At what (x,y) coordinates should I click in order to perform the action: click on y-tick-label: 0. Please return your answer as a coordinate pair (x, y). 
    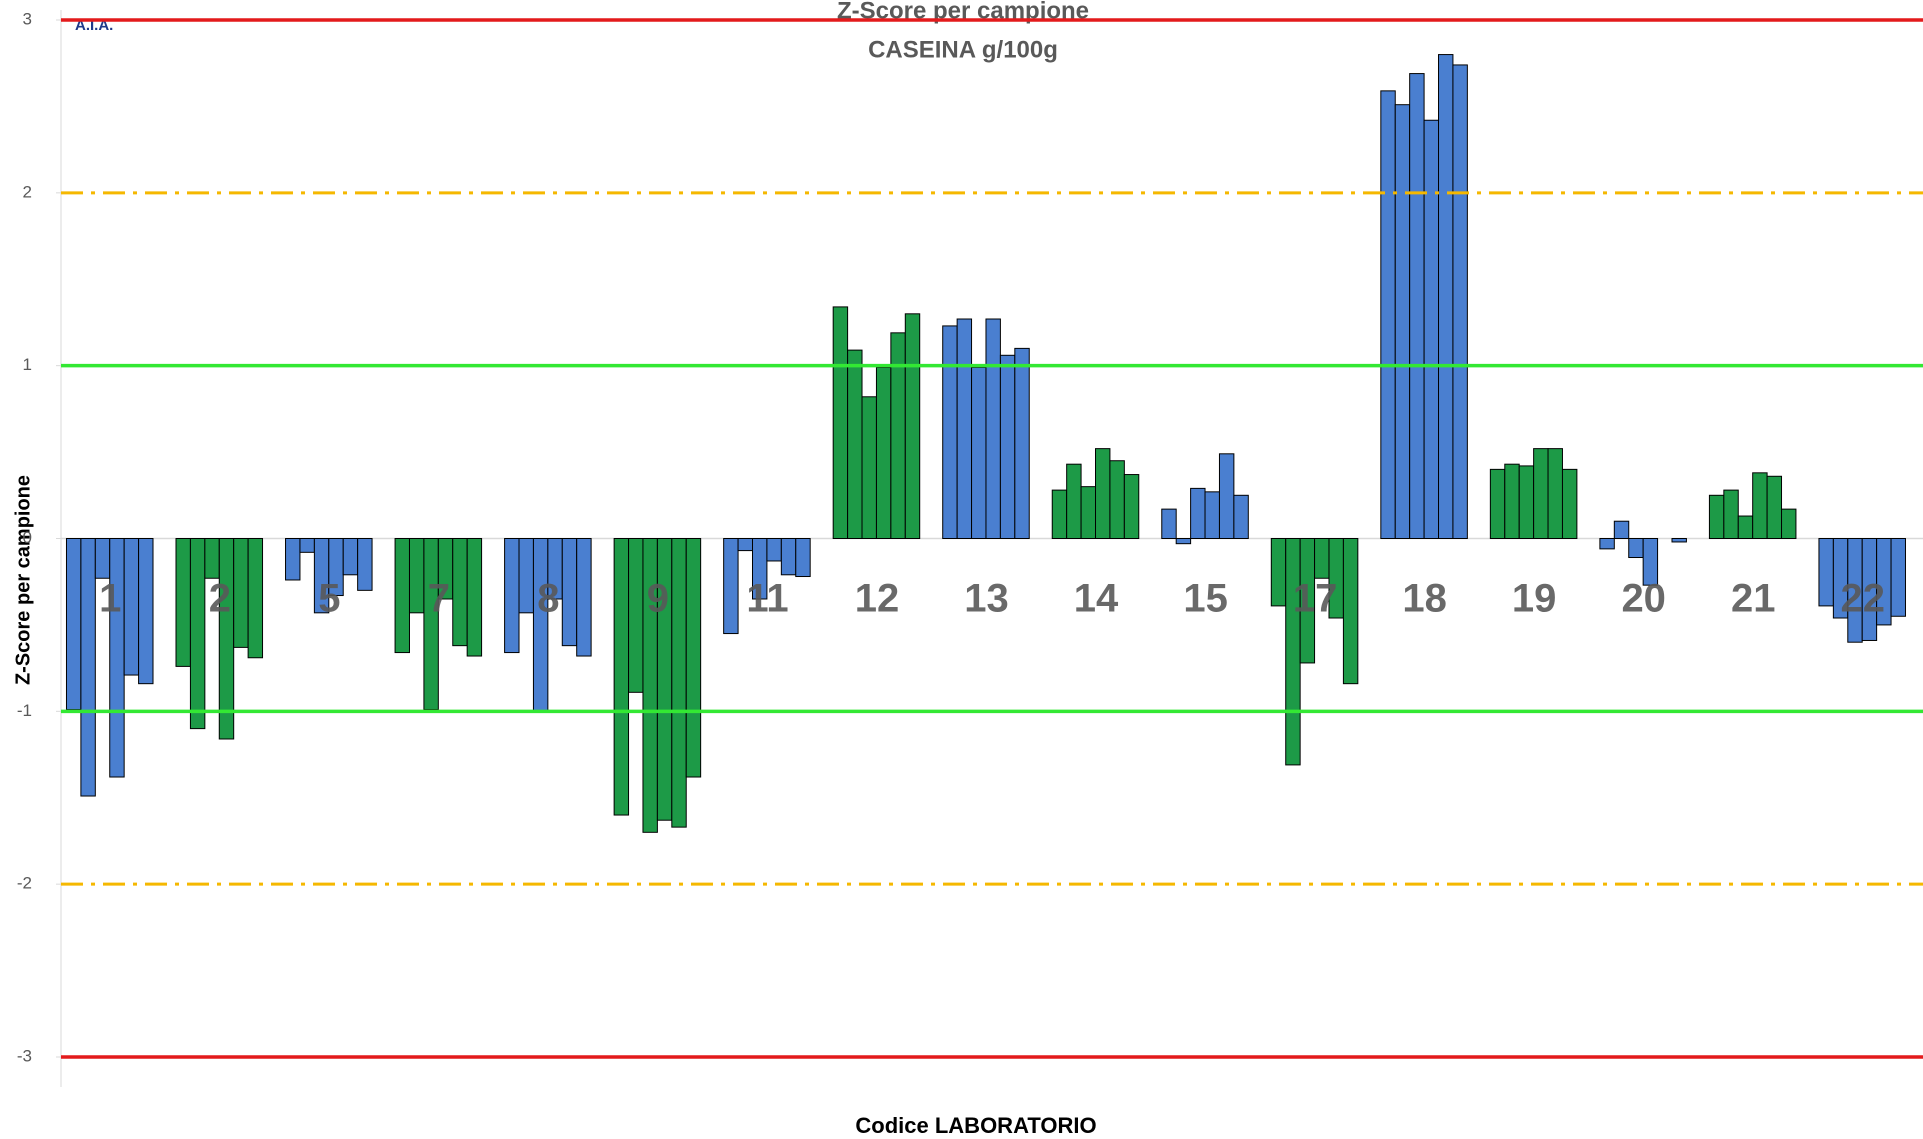
    Looking at the image, I should click on (27, 537).